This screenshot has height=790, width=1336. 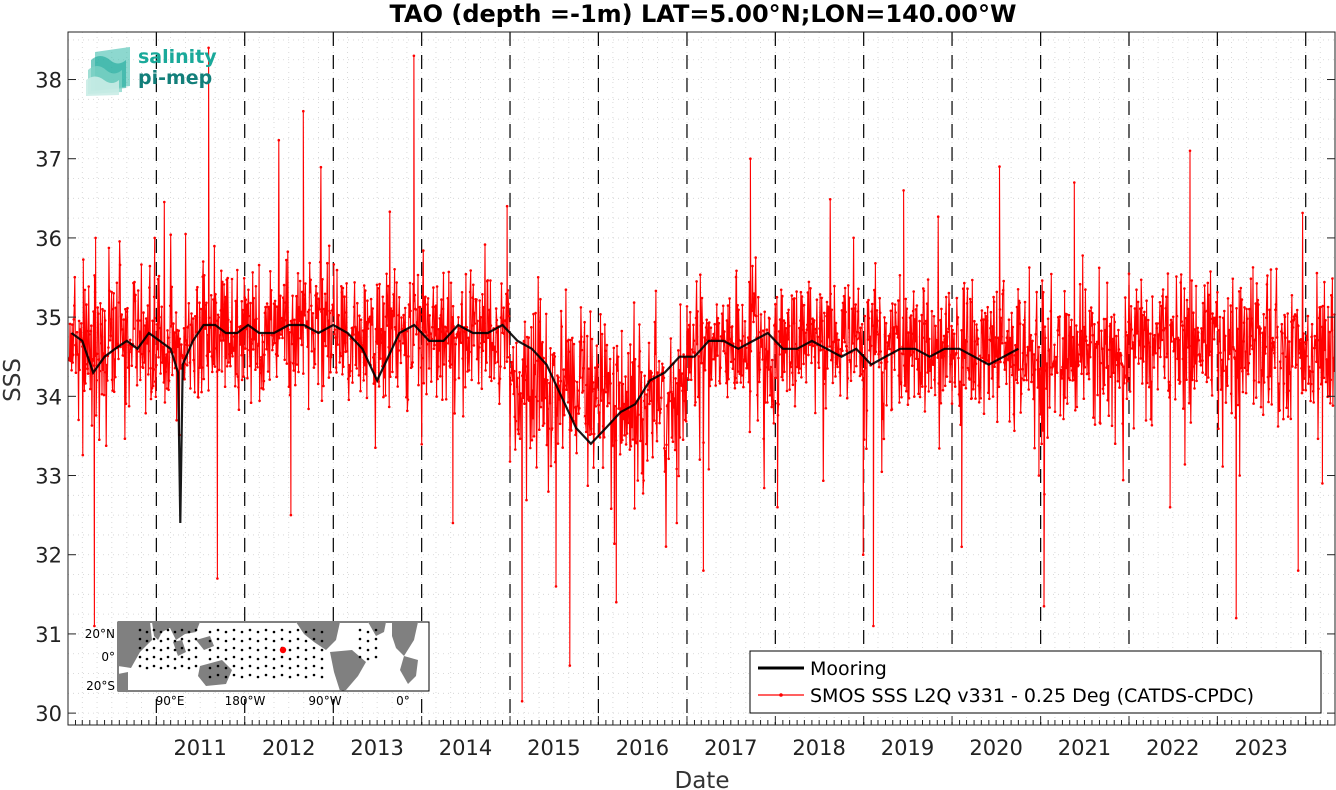 I want to click on y-tick-label: 31, so click(x=48, y=635).